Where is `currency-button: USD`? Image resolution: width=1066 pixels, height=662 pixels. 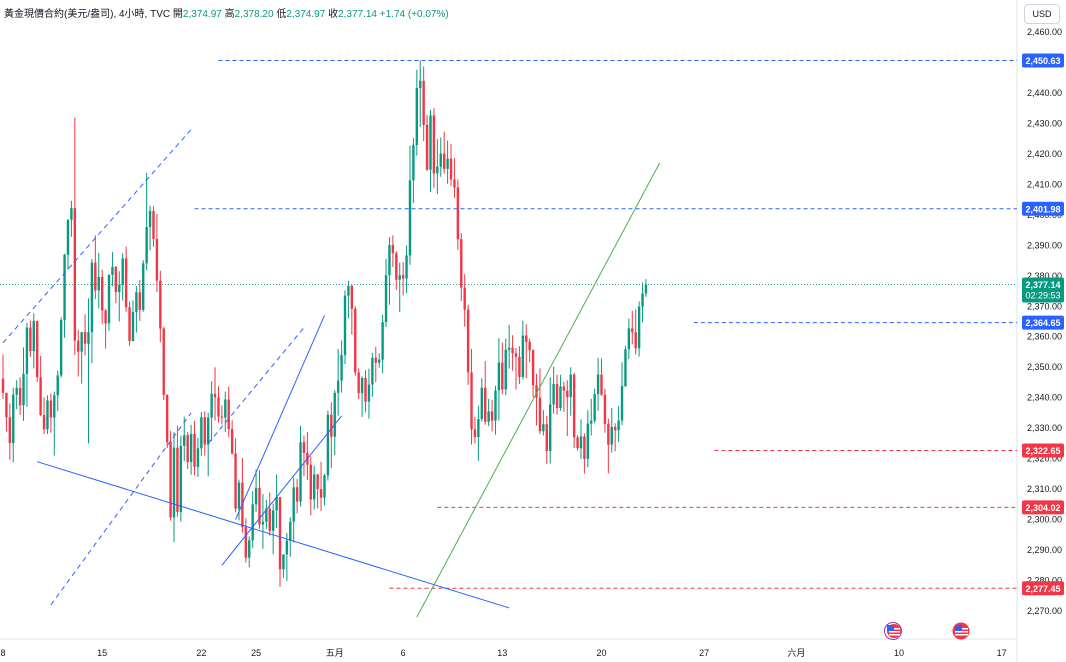 currency-button: USD is located at coordinates (1042, 14).